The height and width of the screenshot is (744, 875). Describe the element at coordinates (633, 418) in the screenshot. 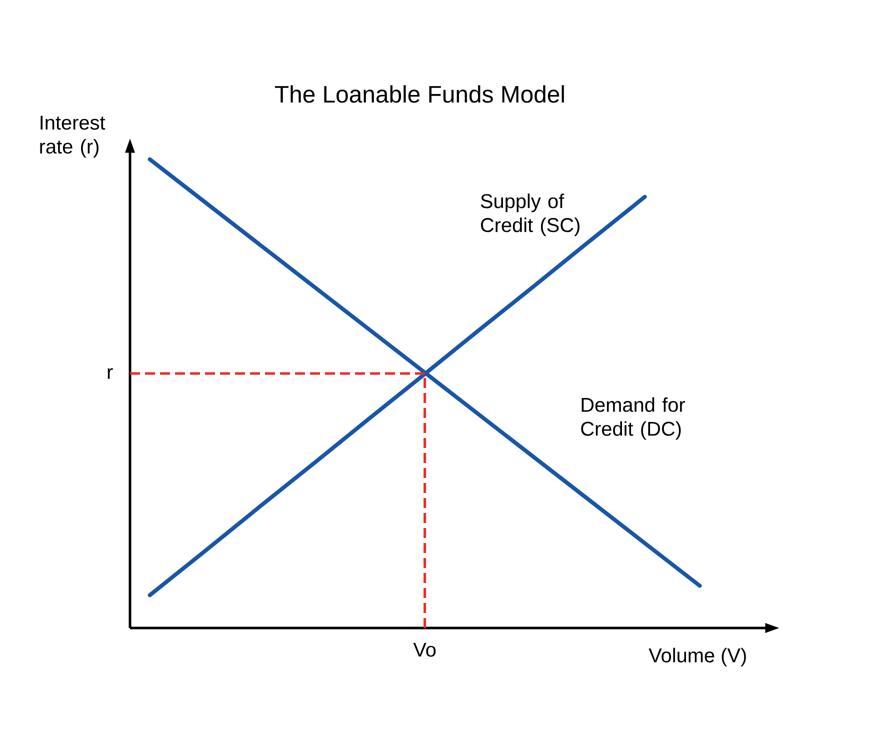

I see `text: Demand for Credit (DC)` at that location.